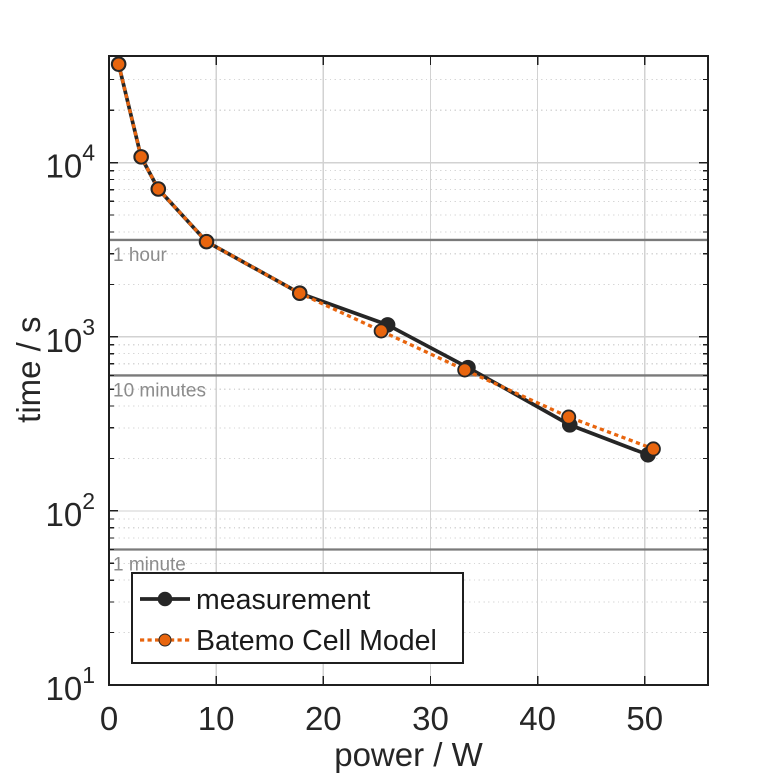 This screenshot has height=781, width=781. Describe the element at coordinates (283, 600) in the screenshot. I see `legend-label-measurement: measurement` at that location.